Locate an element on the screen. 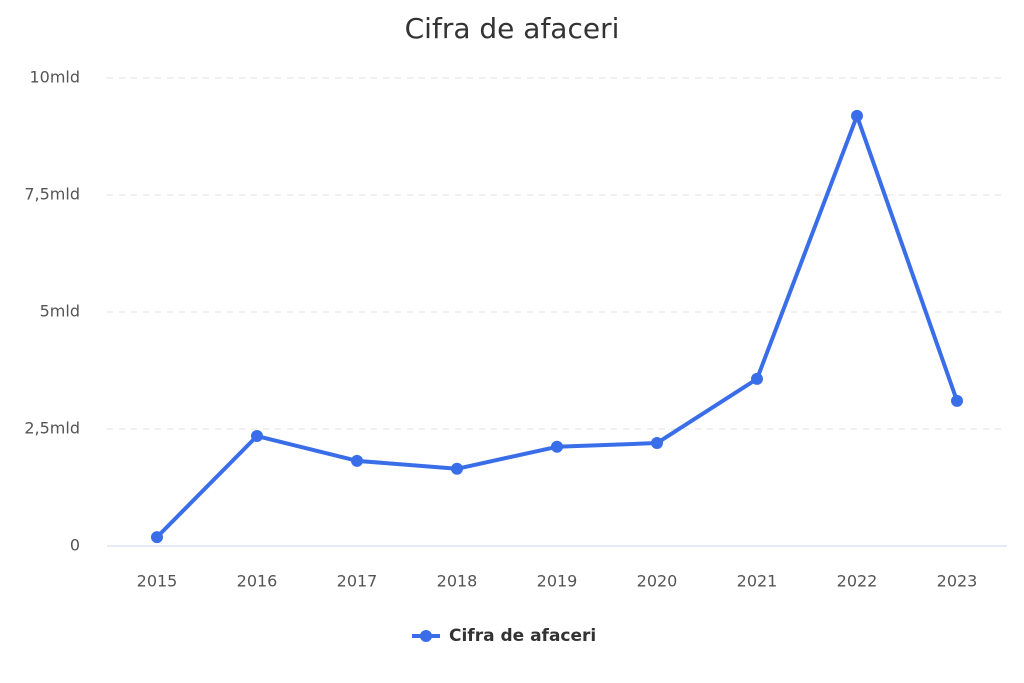  legend-marker is located at coordinates (426, 636).